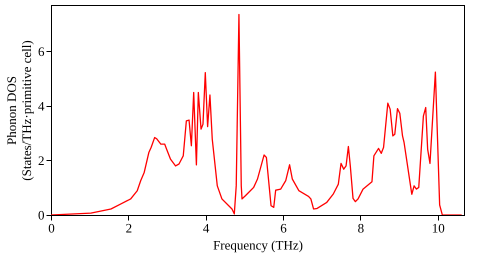 This screenshot has width=500, height=280. Describe the element at coordinates (41, 51) in the screenshot. I see `y-tick-label: 6` at that location.